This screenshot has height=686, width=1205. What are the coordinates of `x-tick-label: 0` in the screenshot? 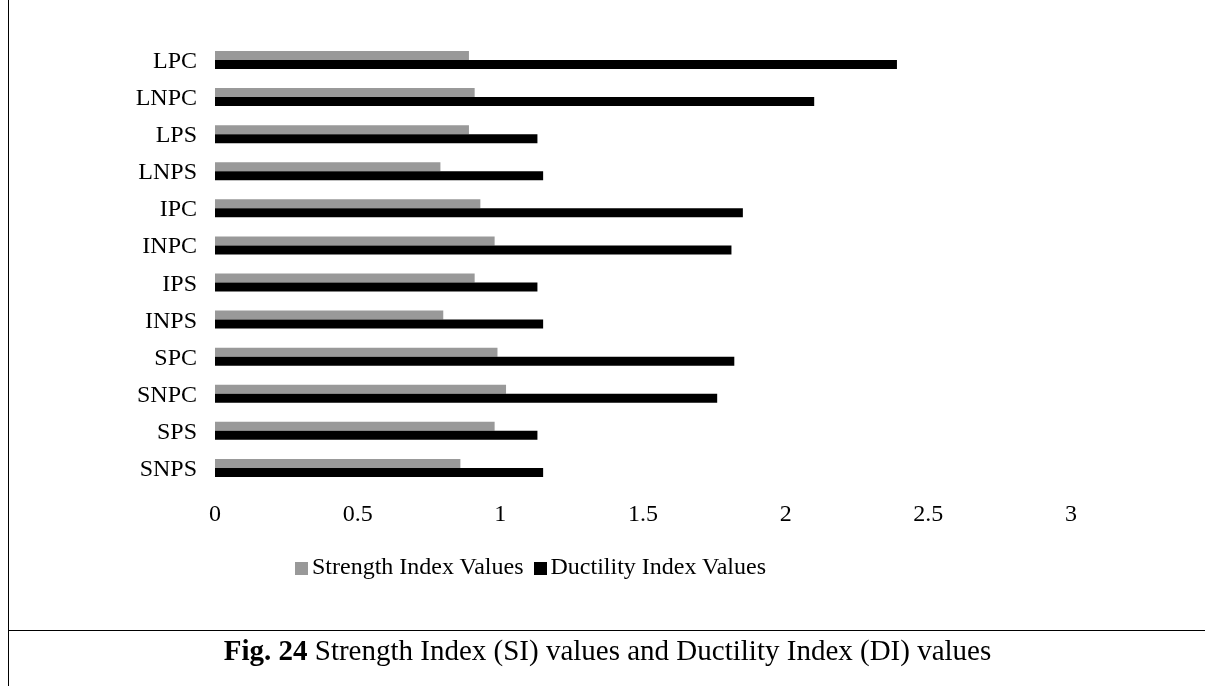 It's located at (215, 513).